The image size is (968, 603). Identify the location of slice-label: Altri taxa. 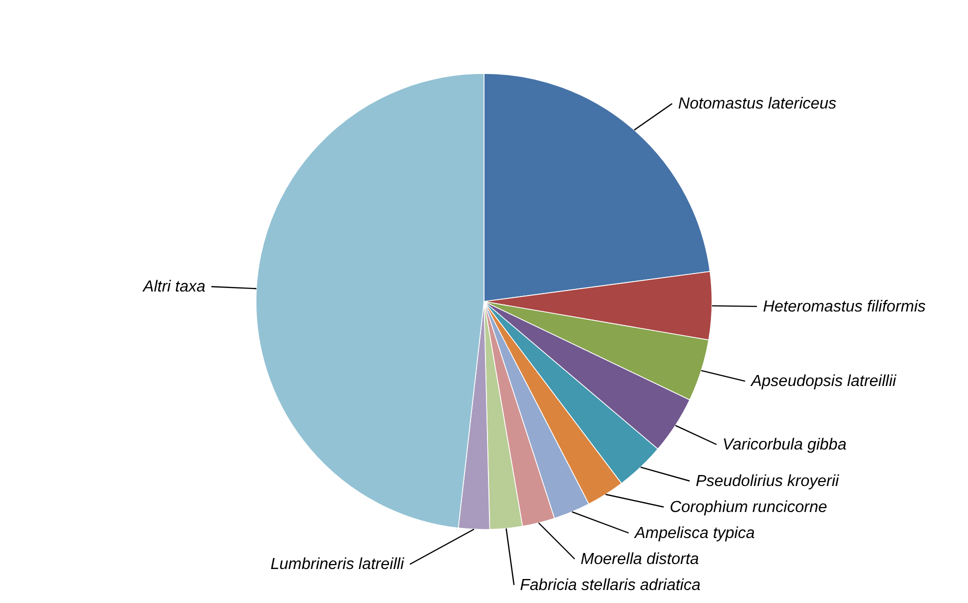
(174, 287).